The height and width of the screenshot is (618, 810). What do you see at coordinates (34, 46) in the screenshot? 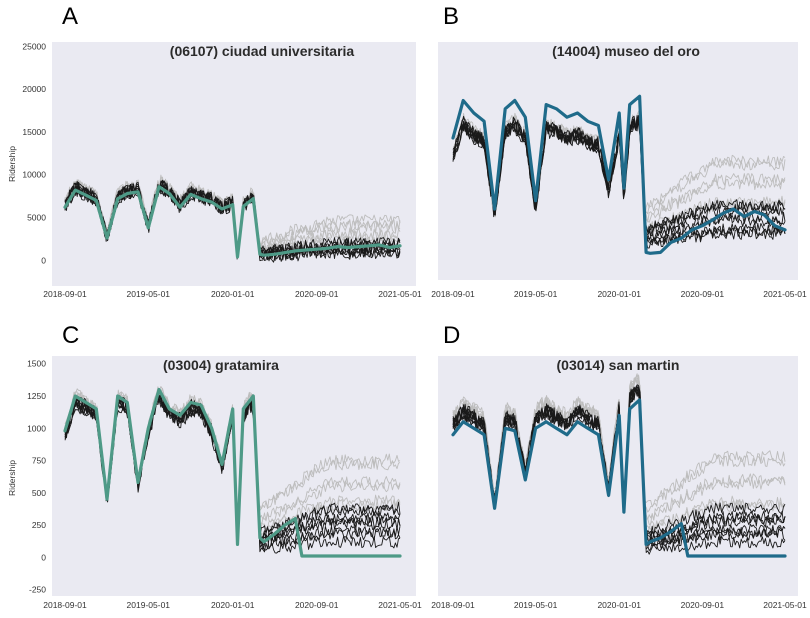
I see `y-tick-label: 25000` at bounding box center [34, 46].